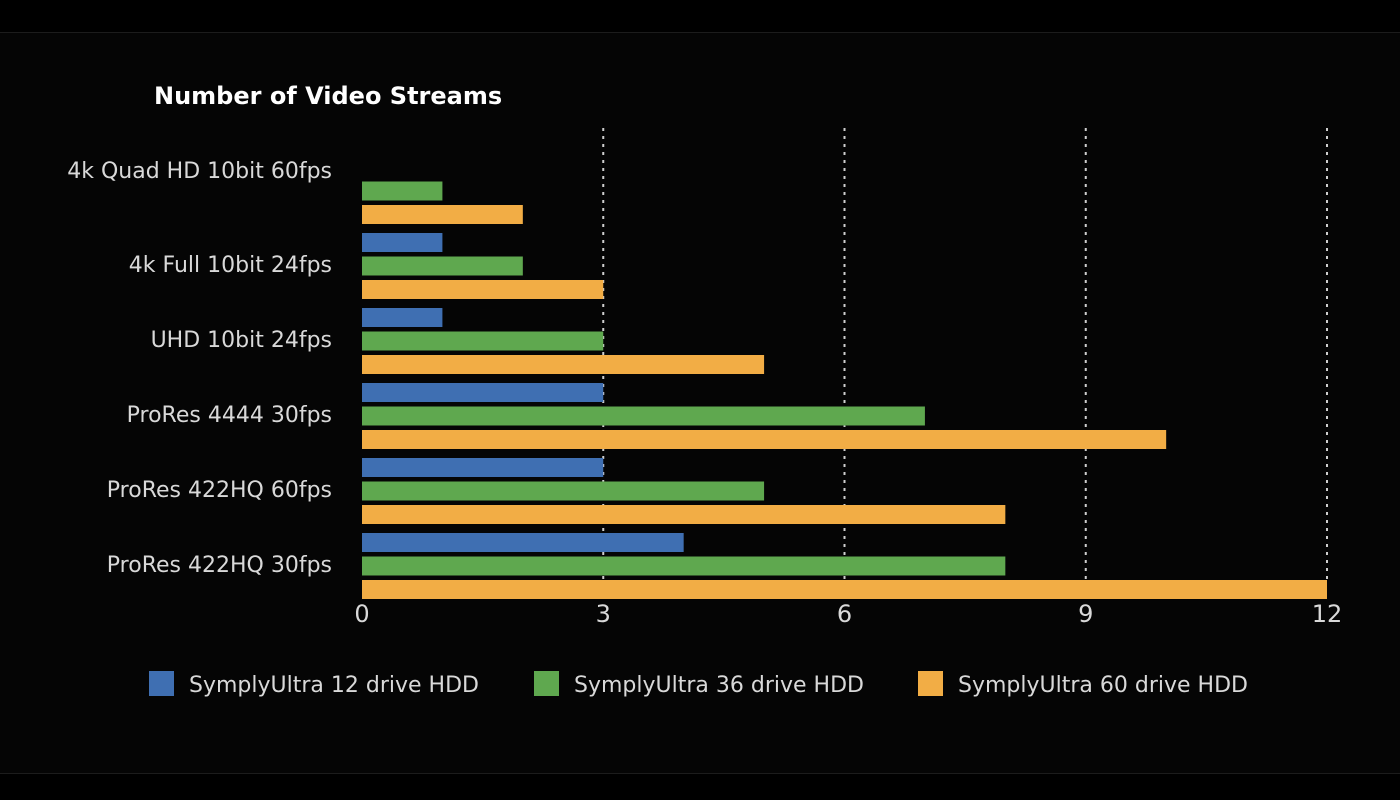 This screenshot has height=800, width=1400. What do you see at coordinates (219, 490) in the screenshot?
I see `category-label: ProRes 422HQ 60fps` at bounding box center [219, 490].